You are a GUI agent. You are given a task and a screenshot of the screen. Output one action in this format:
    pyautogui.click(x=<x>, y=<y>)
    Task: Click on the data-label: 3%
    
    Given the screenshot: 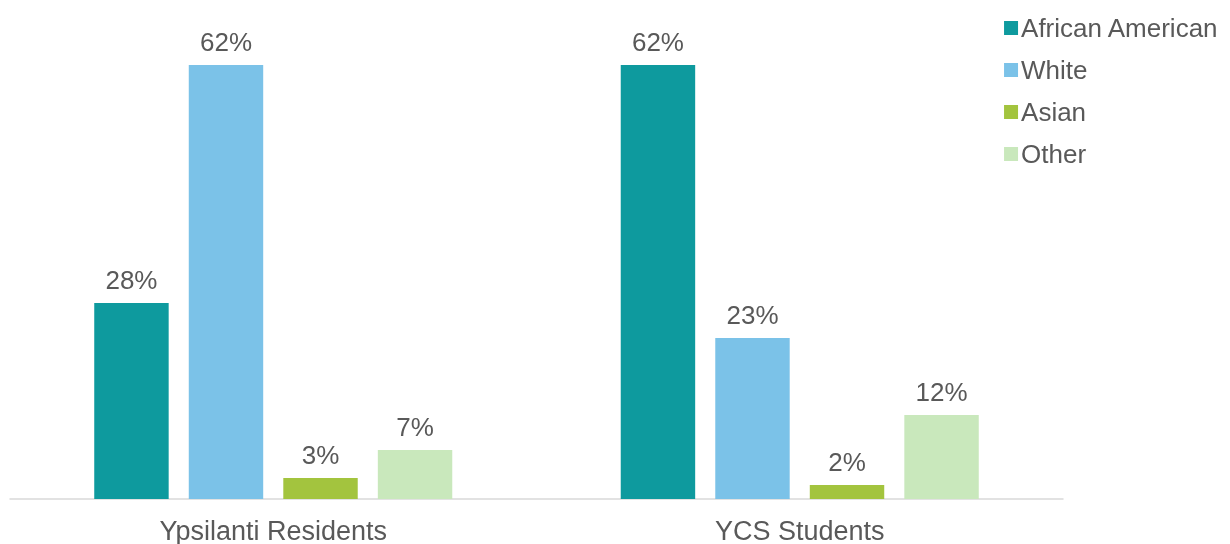 What is the action you would take?
    pyautogui.click(x=320, y=455)
    